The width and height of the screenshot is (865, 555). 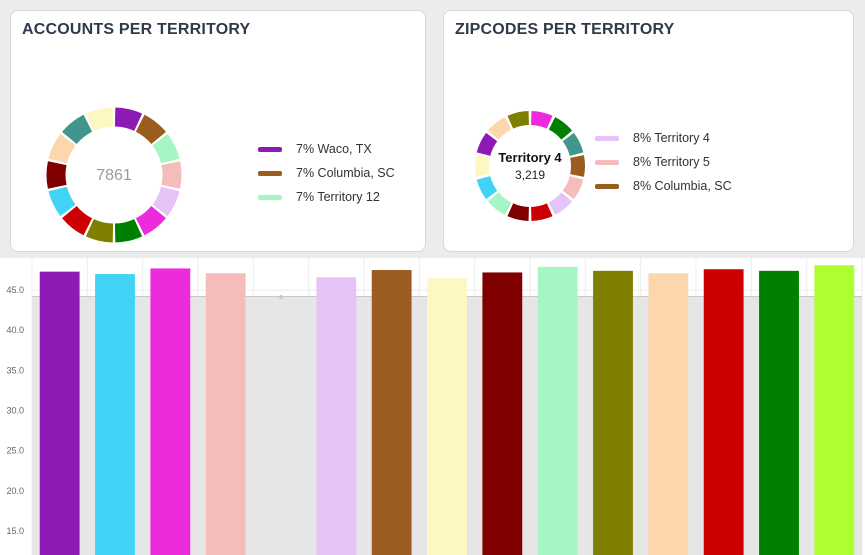 I want to click on y-tick-label: 45.0, so click(x=15, y=290).